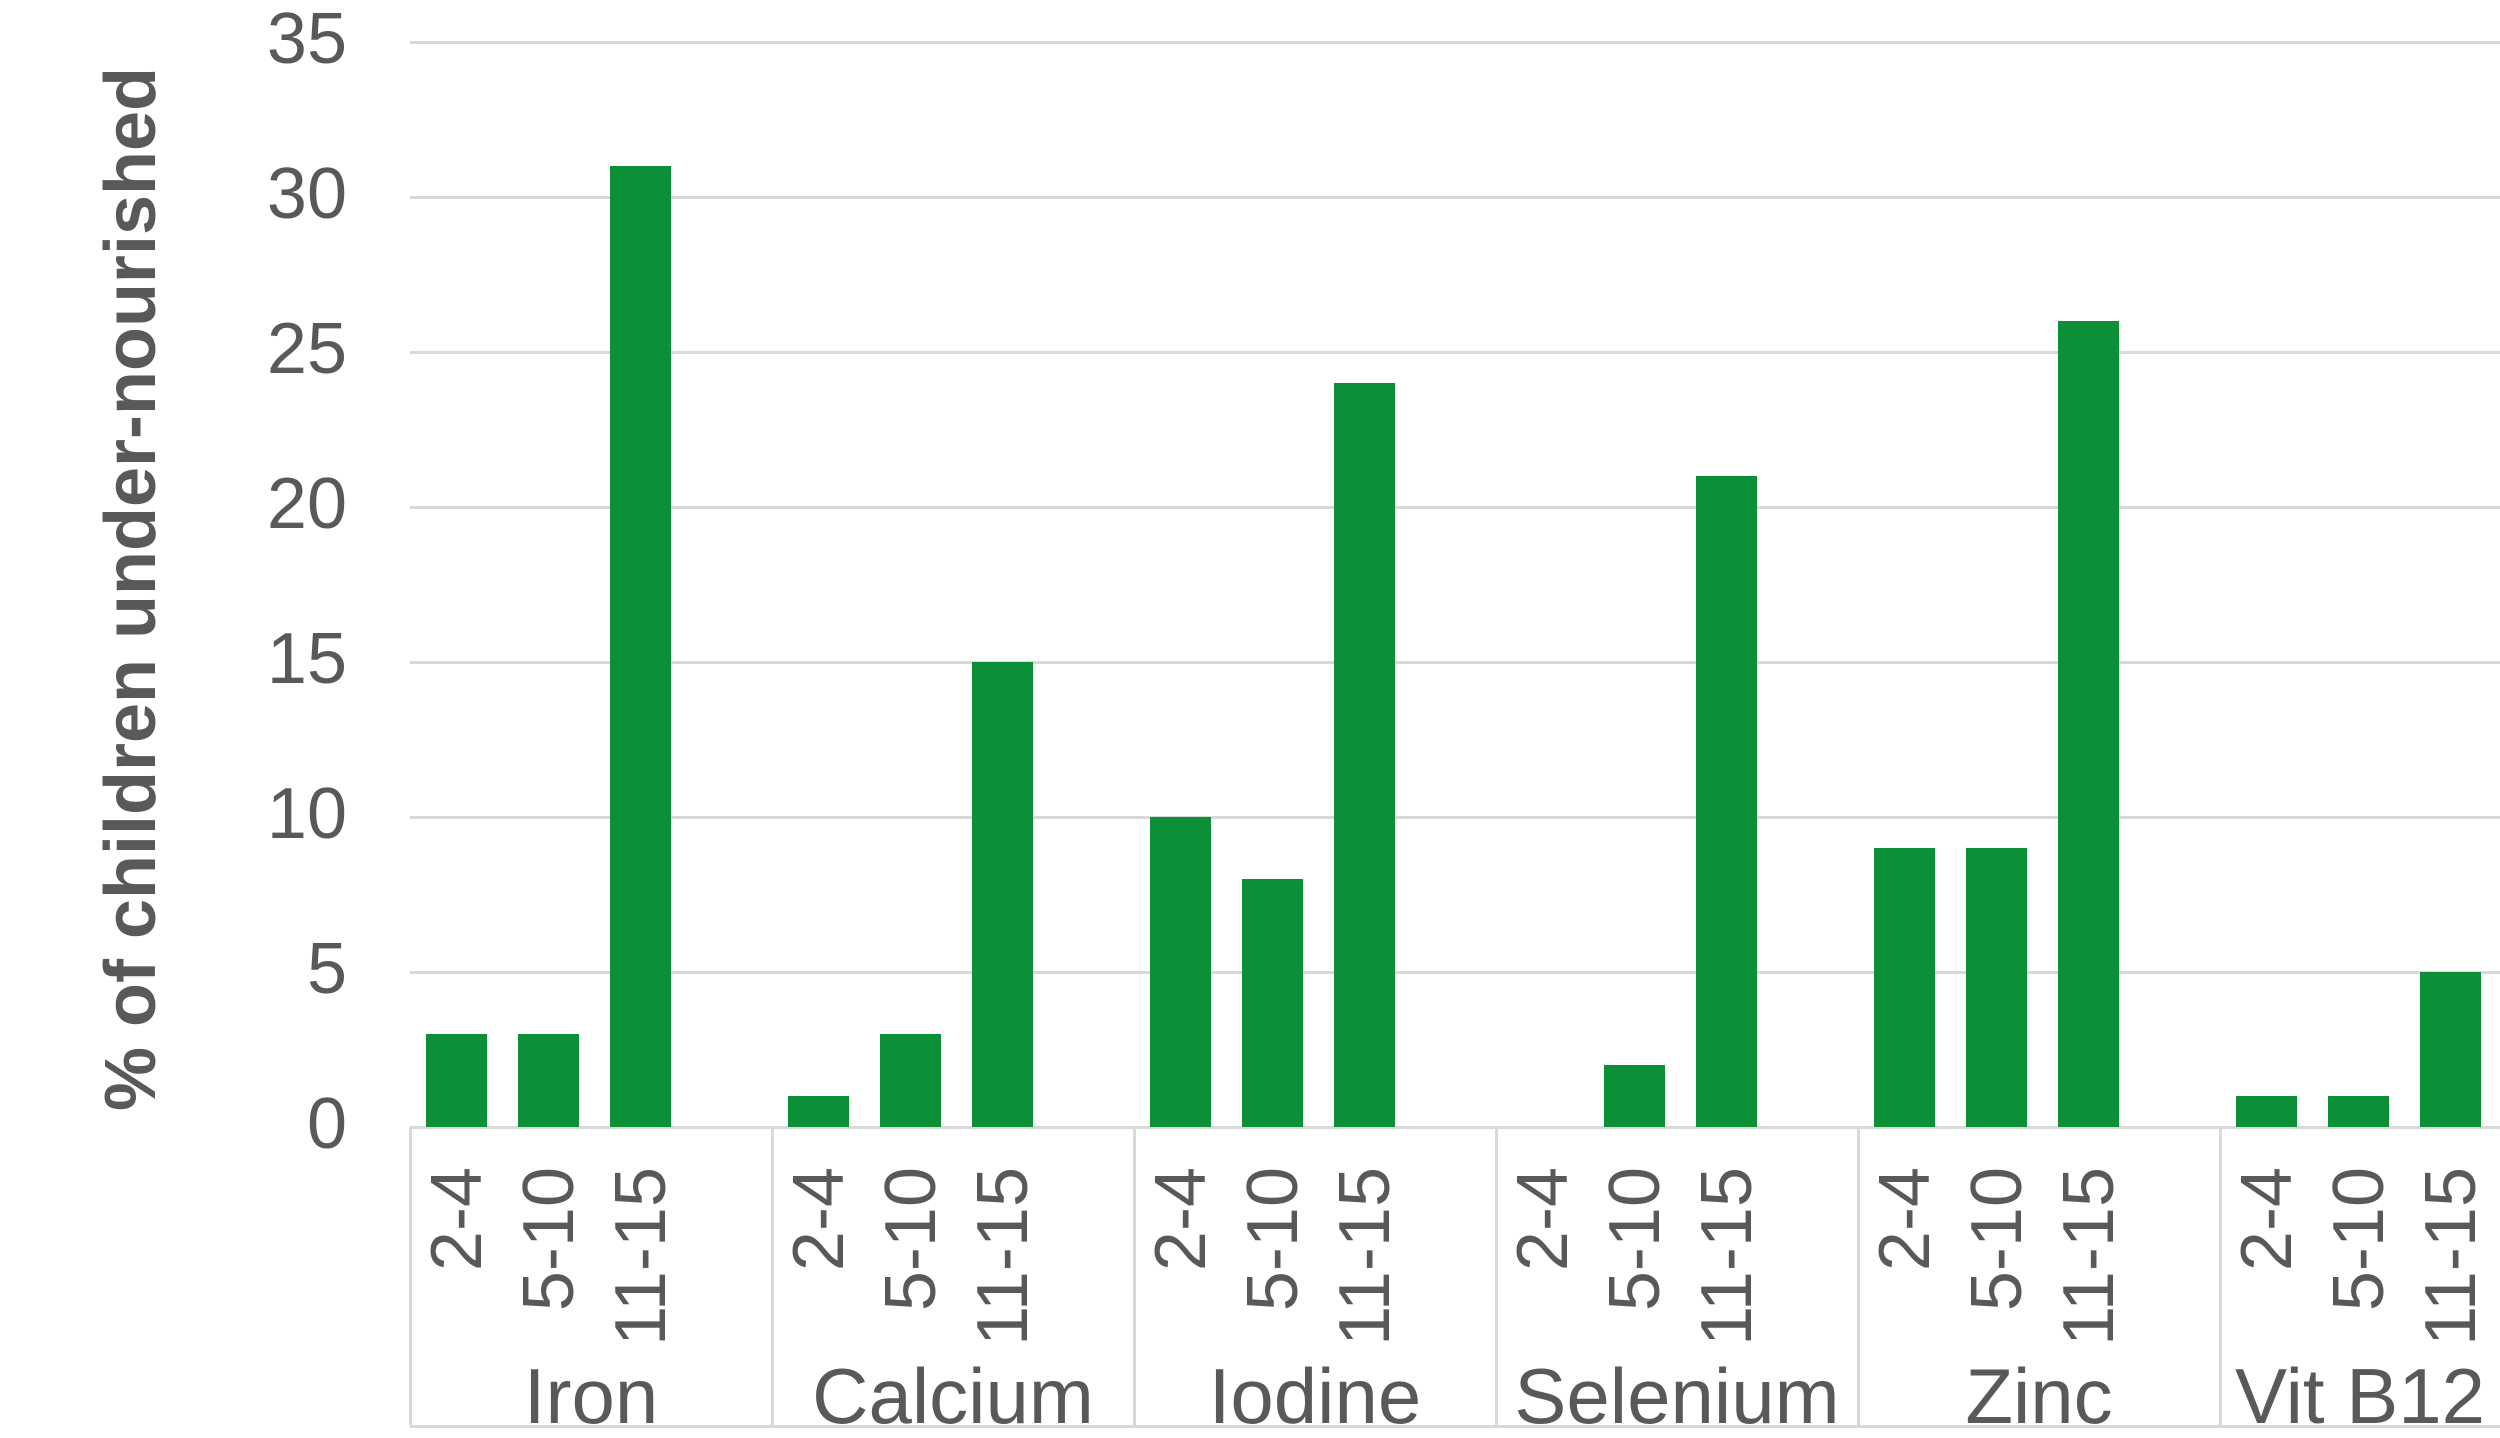 The image size is (2500, 1438). Describe the element at coordinates (306, 194) in the screenshot. I see `y-tick-label-30: 30` at that location.